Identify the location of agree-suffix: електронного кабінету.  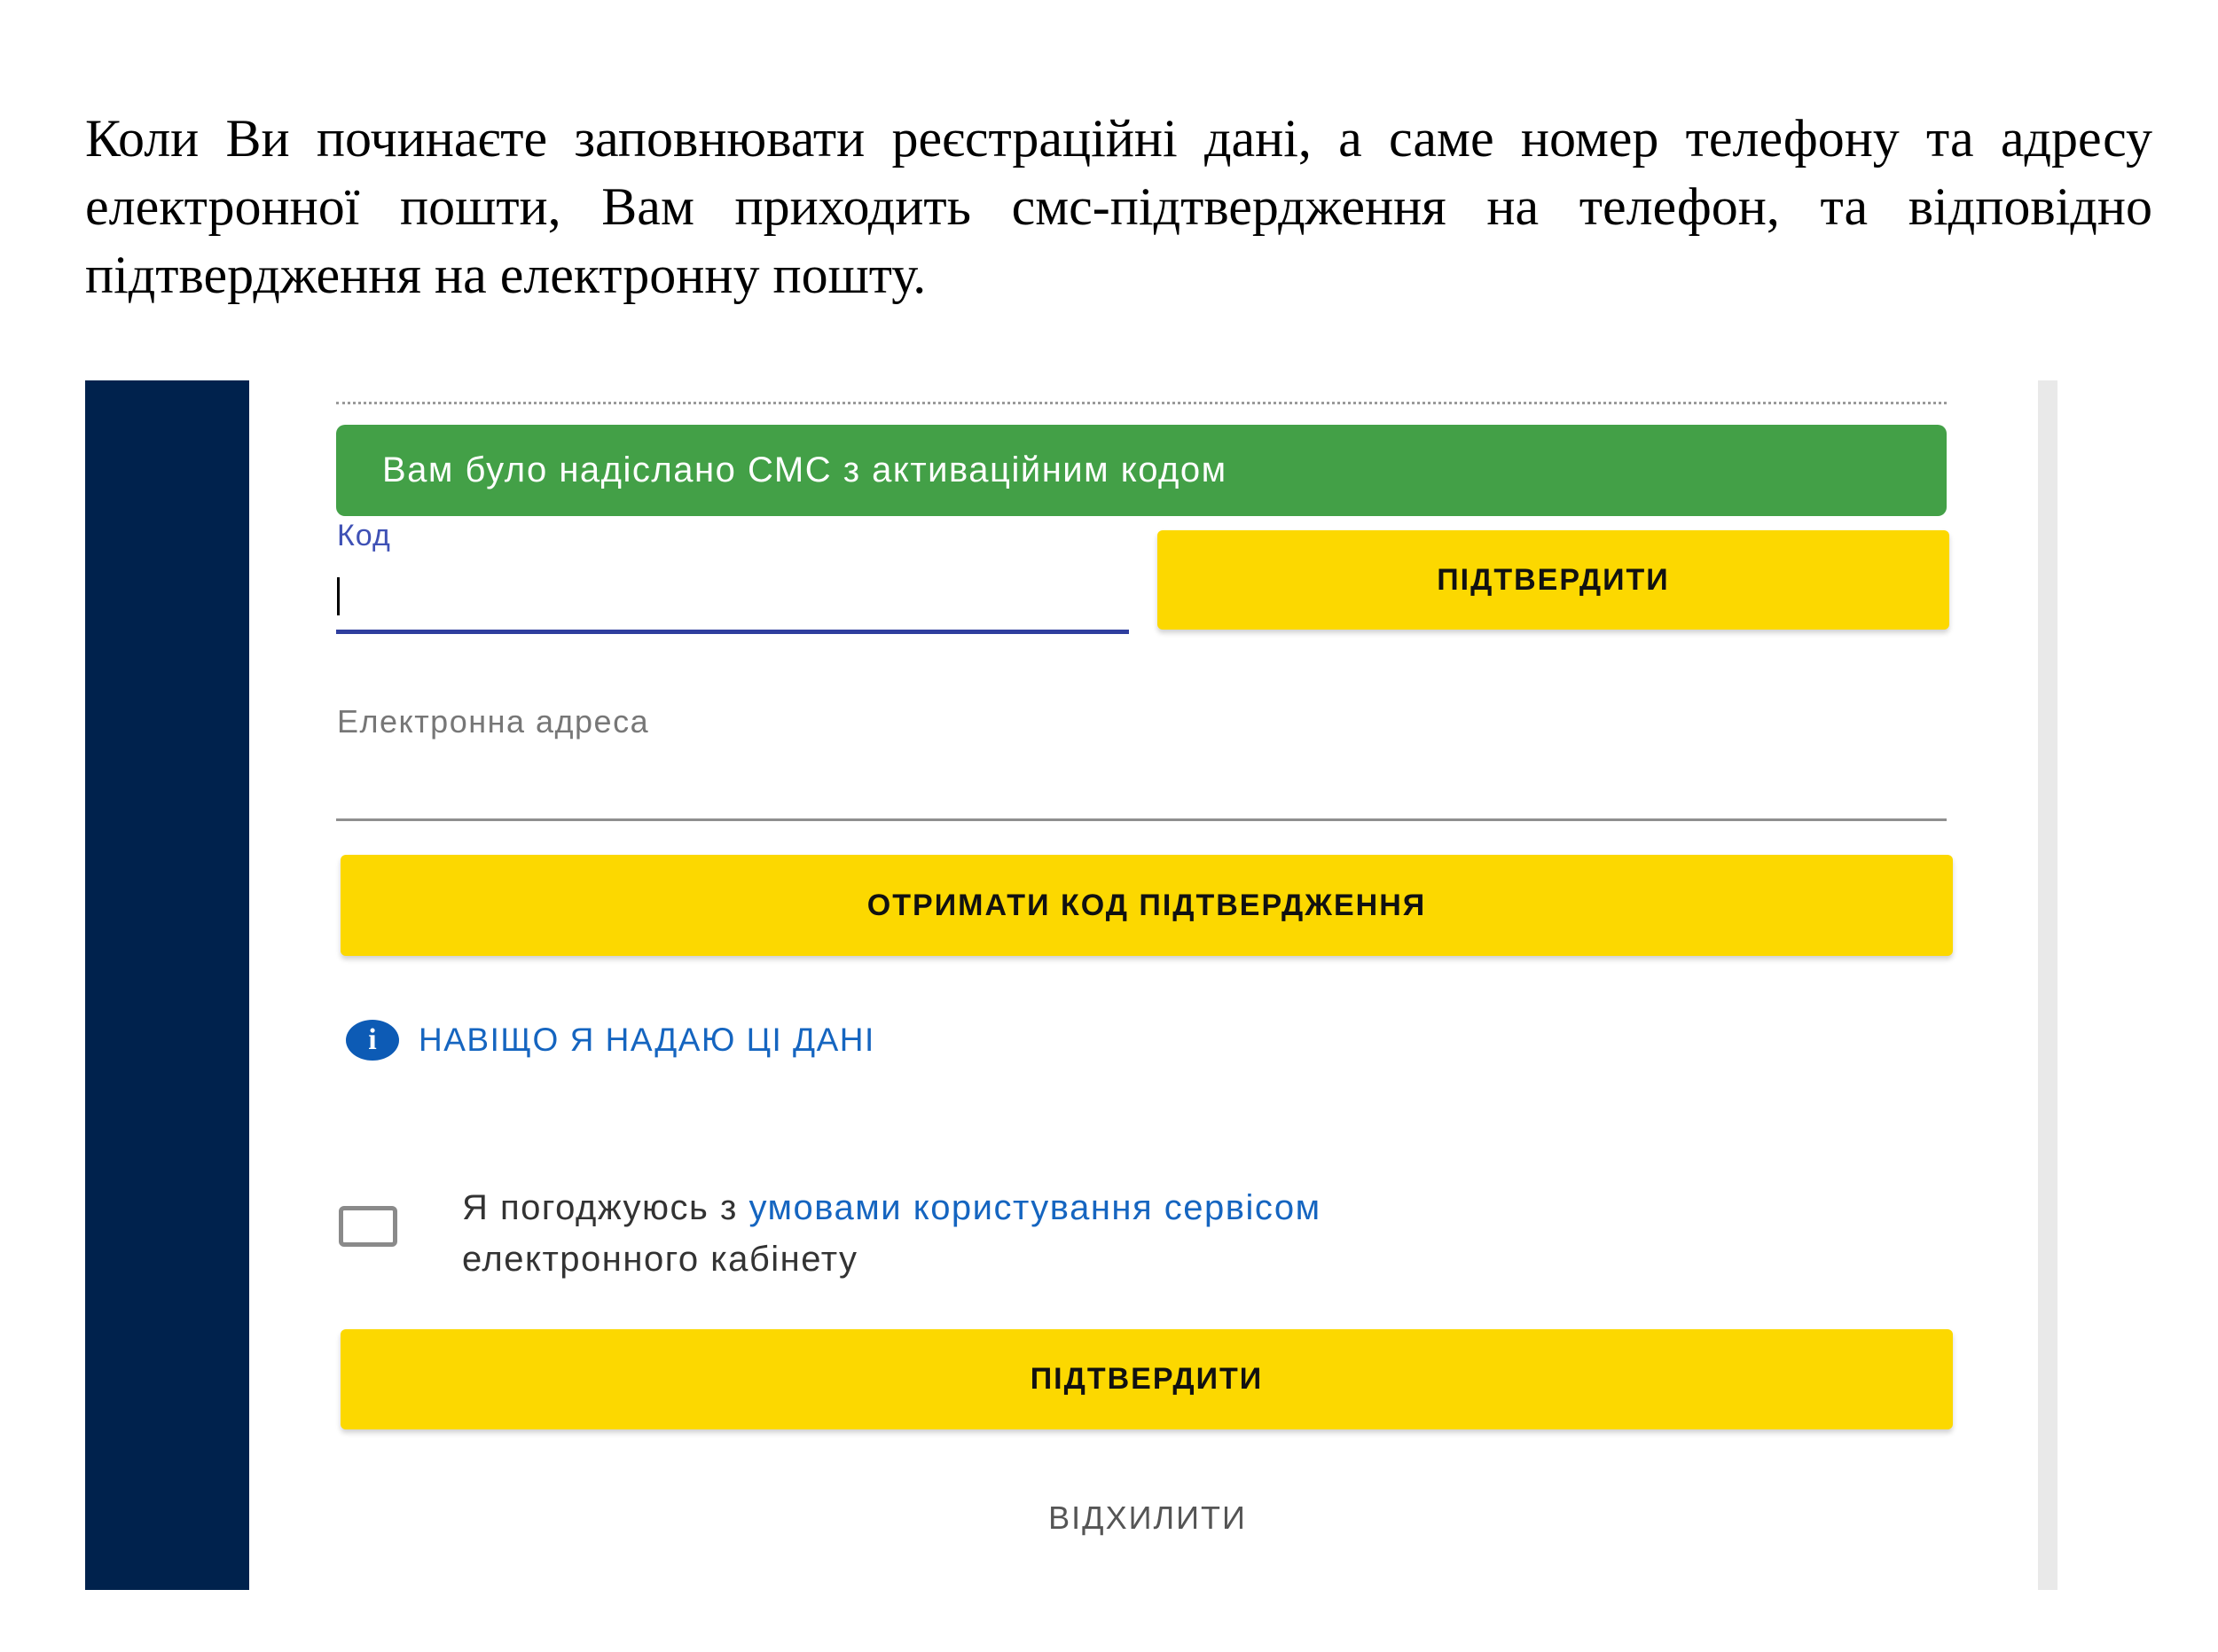
(660, 1259).